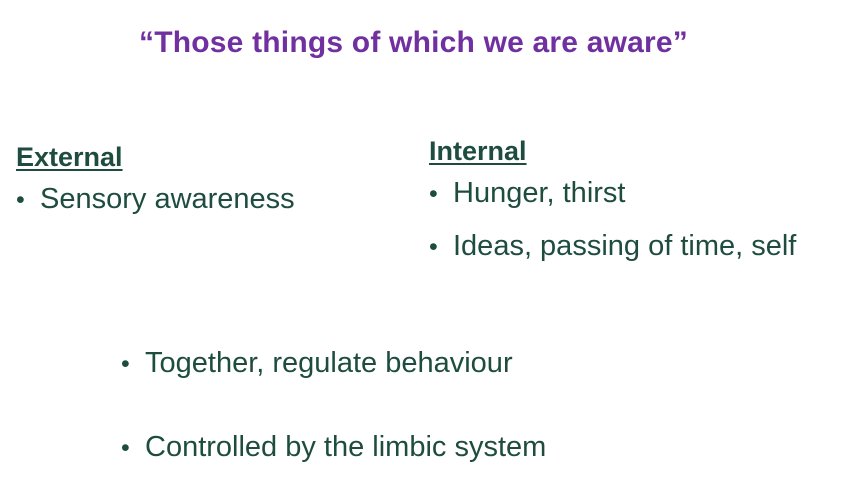  I want to click on internal-bullet-1: • Hunger, thirst, so click(527, 193).